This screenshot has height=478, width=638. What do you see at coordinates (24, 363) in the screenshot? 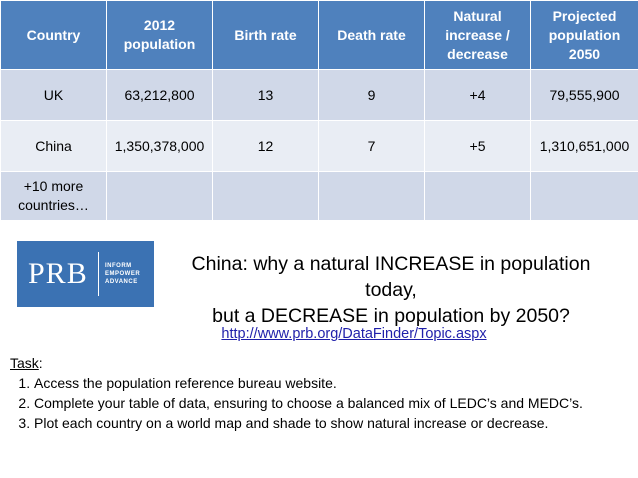
I see `task-label: Task` at bounding box center [24, 363].